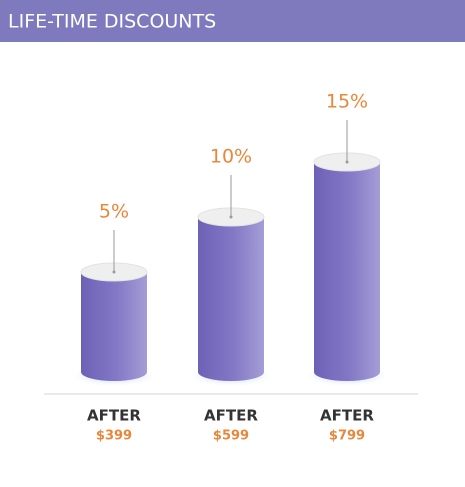 This screenshot has height=487, width=465. What do you see at coordinates (231, 157) in the screenshot?
I see `value-label: 10%` at bounding box center [231, 157].